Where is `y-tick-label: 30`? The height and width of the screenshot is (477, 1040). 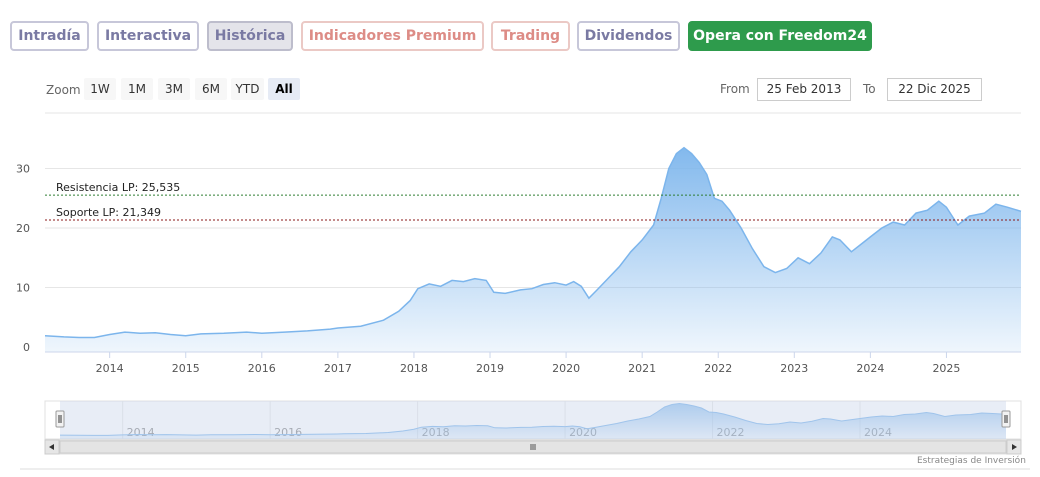 y-tick-label: 30 is located at coordinates (23, 169).